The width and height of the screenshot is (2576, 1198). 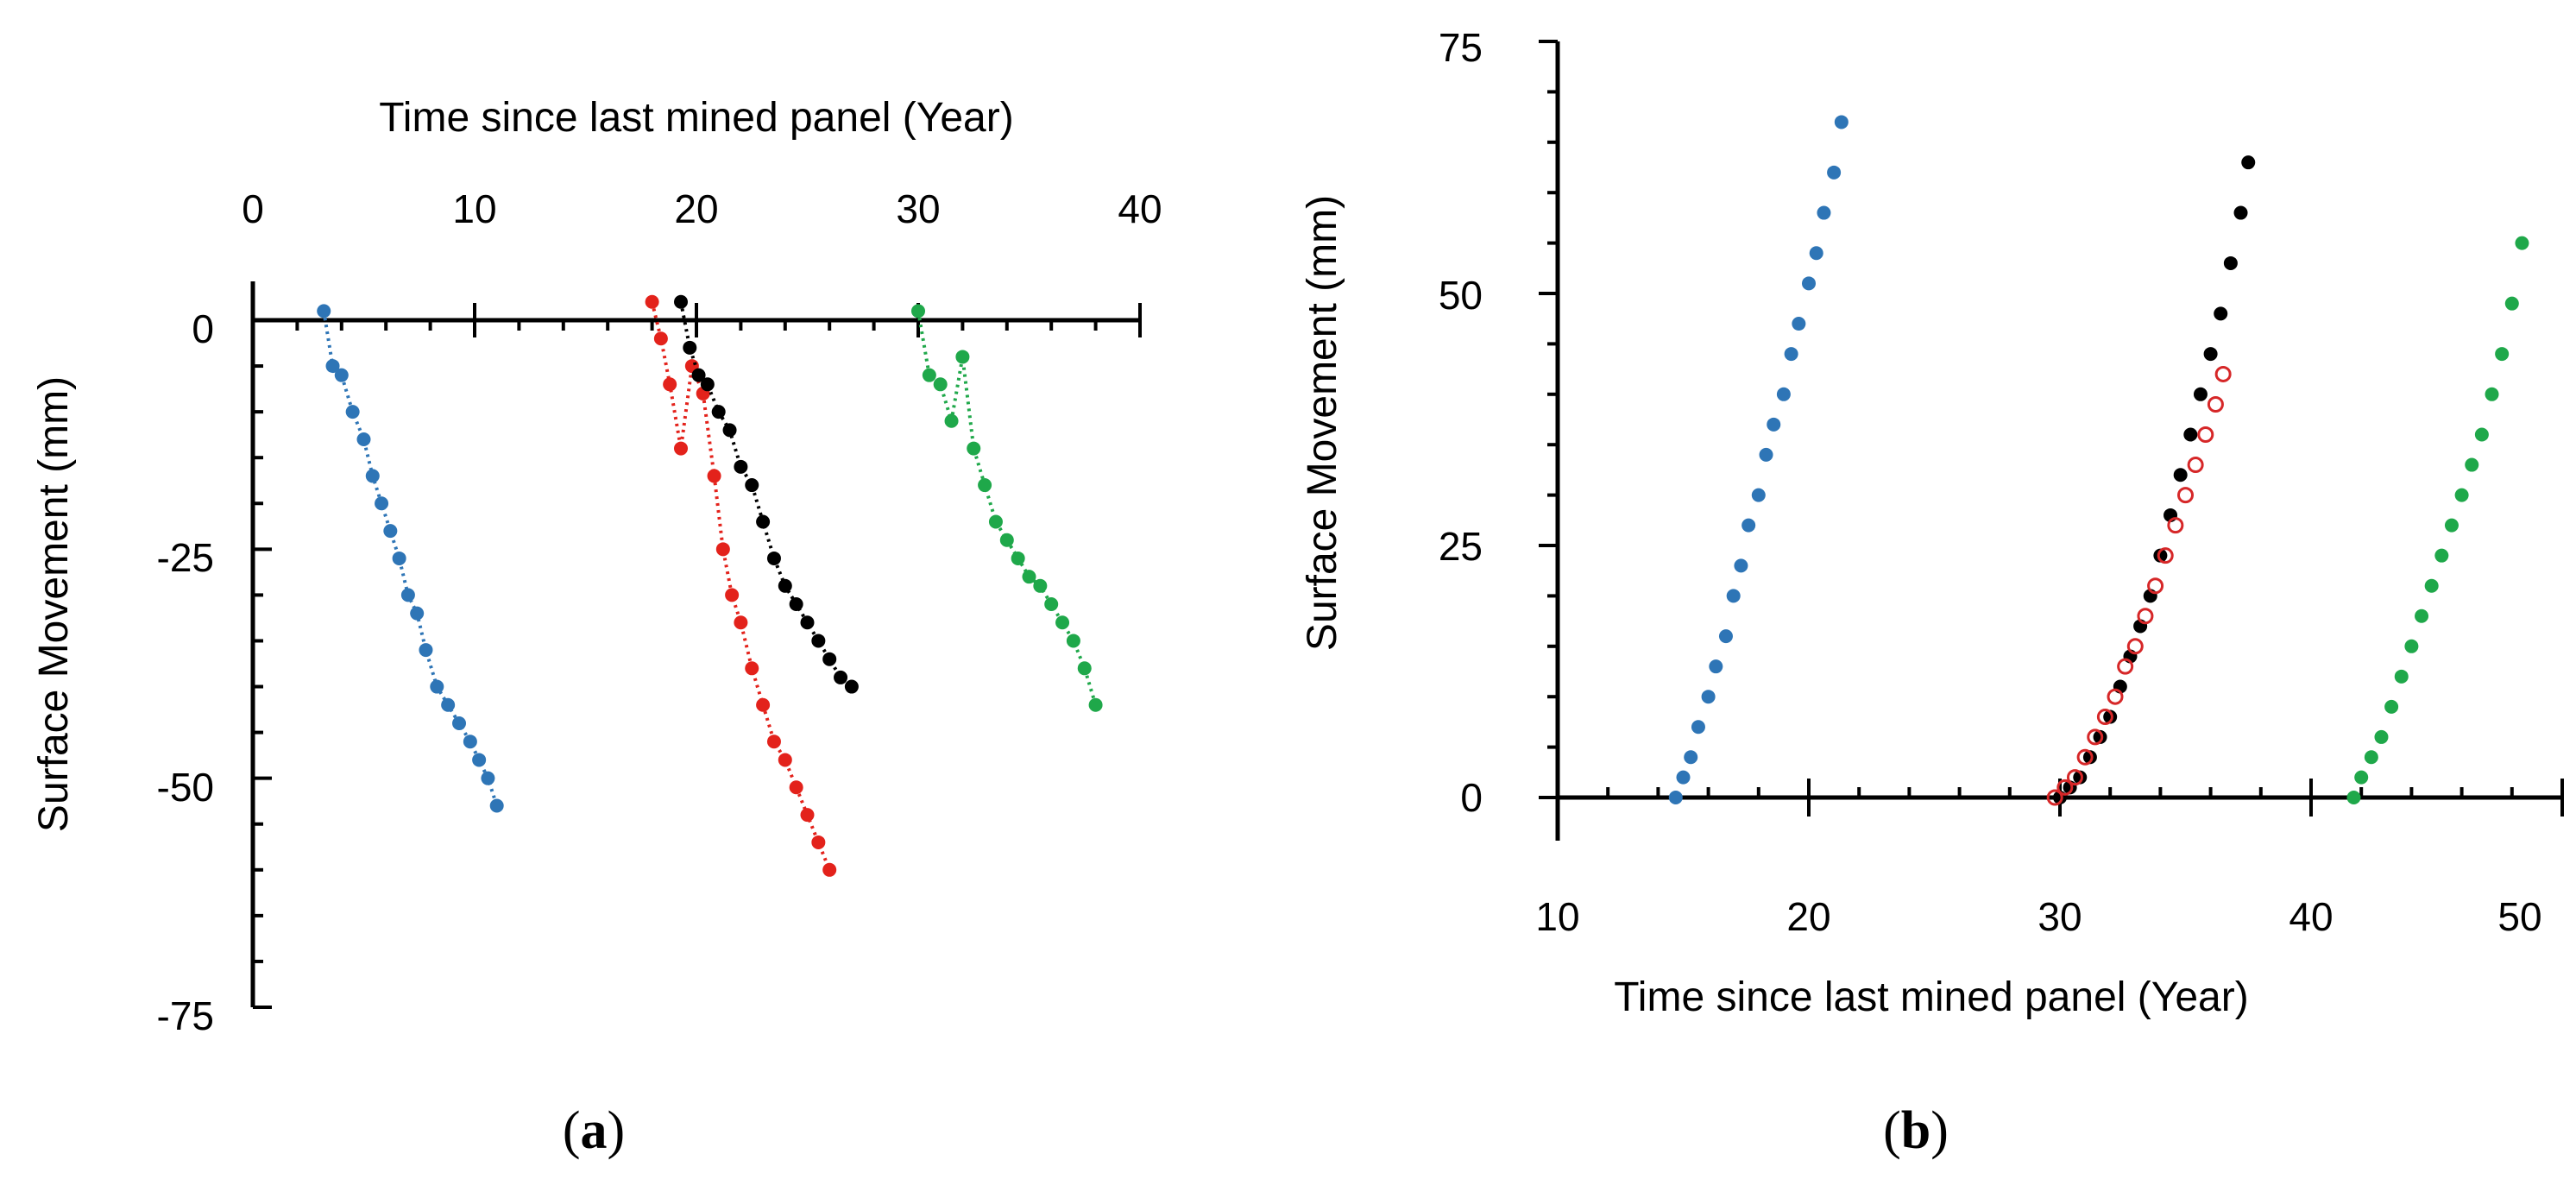 What do you see at coordinates (710, 586) in the screenshot?
I see `data-marks-a` at bounding box center [710, 586].